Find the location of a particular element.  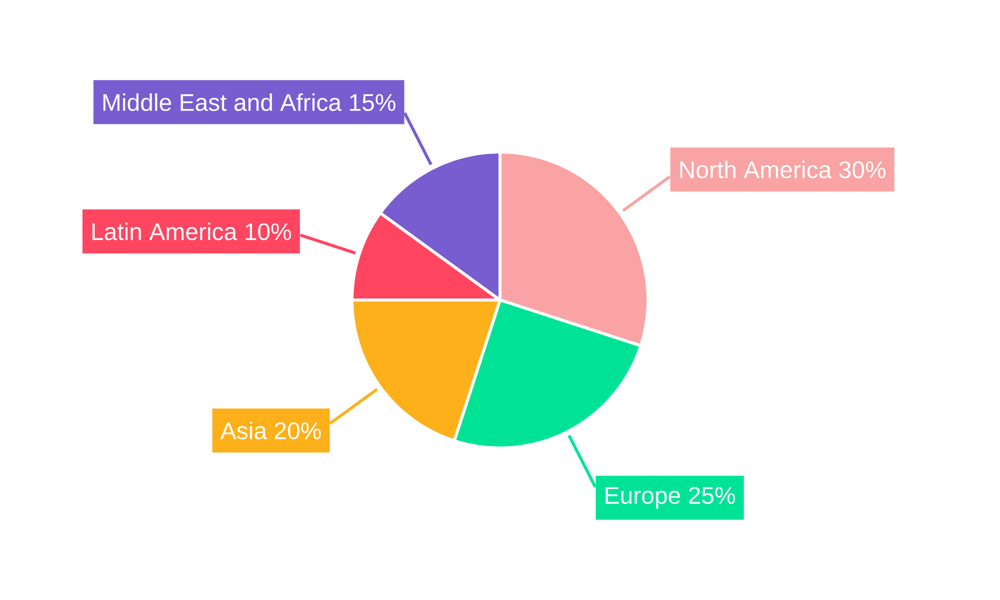

data-label: 20% is located at coordinates (297, 431).